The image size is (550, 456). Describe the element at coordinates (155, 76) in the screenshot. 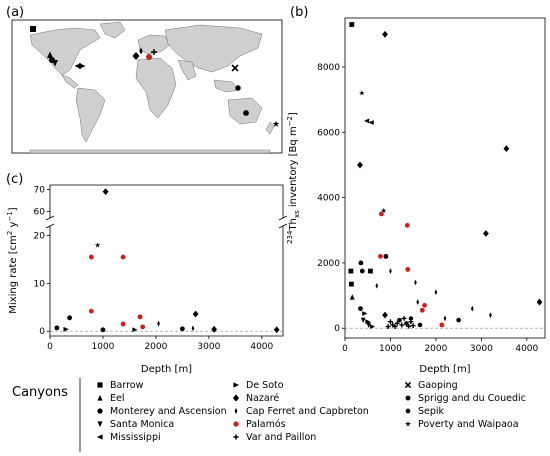

I see `map-markers` at that location.